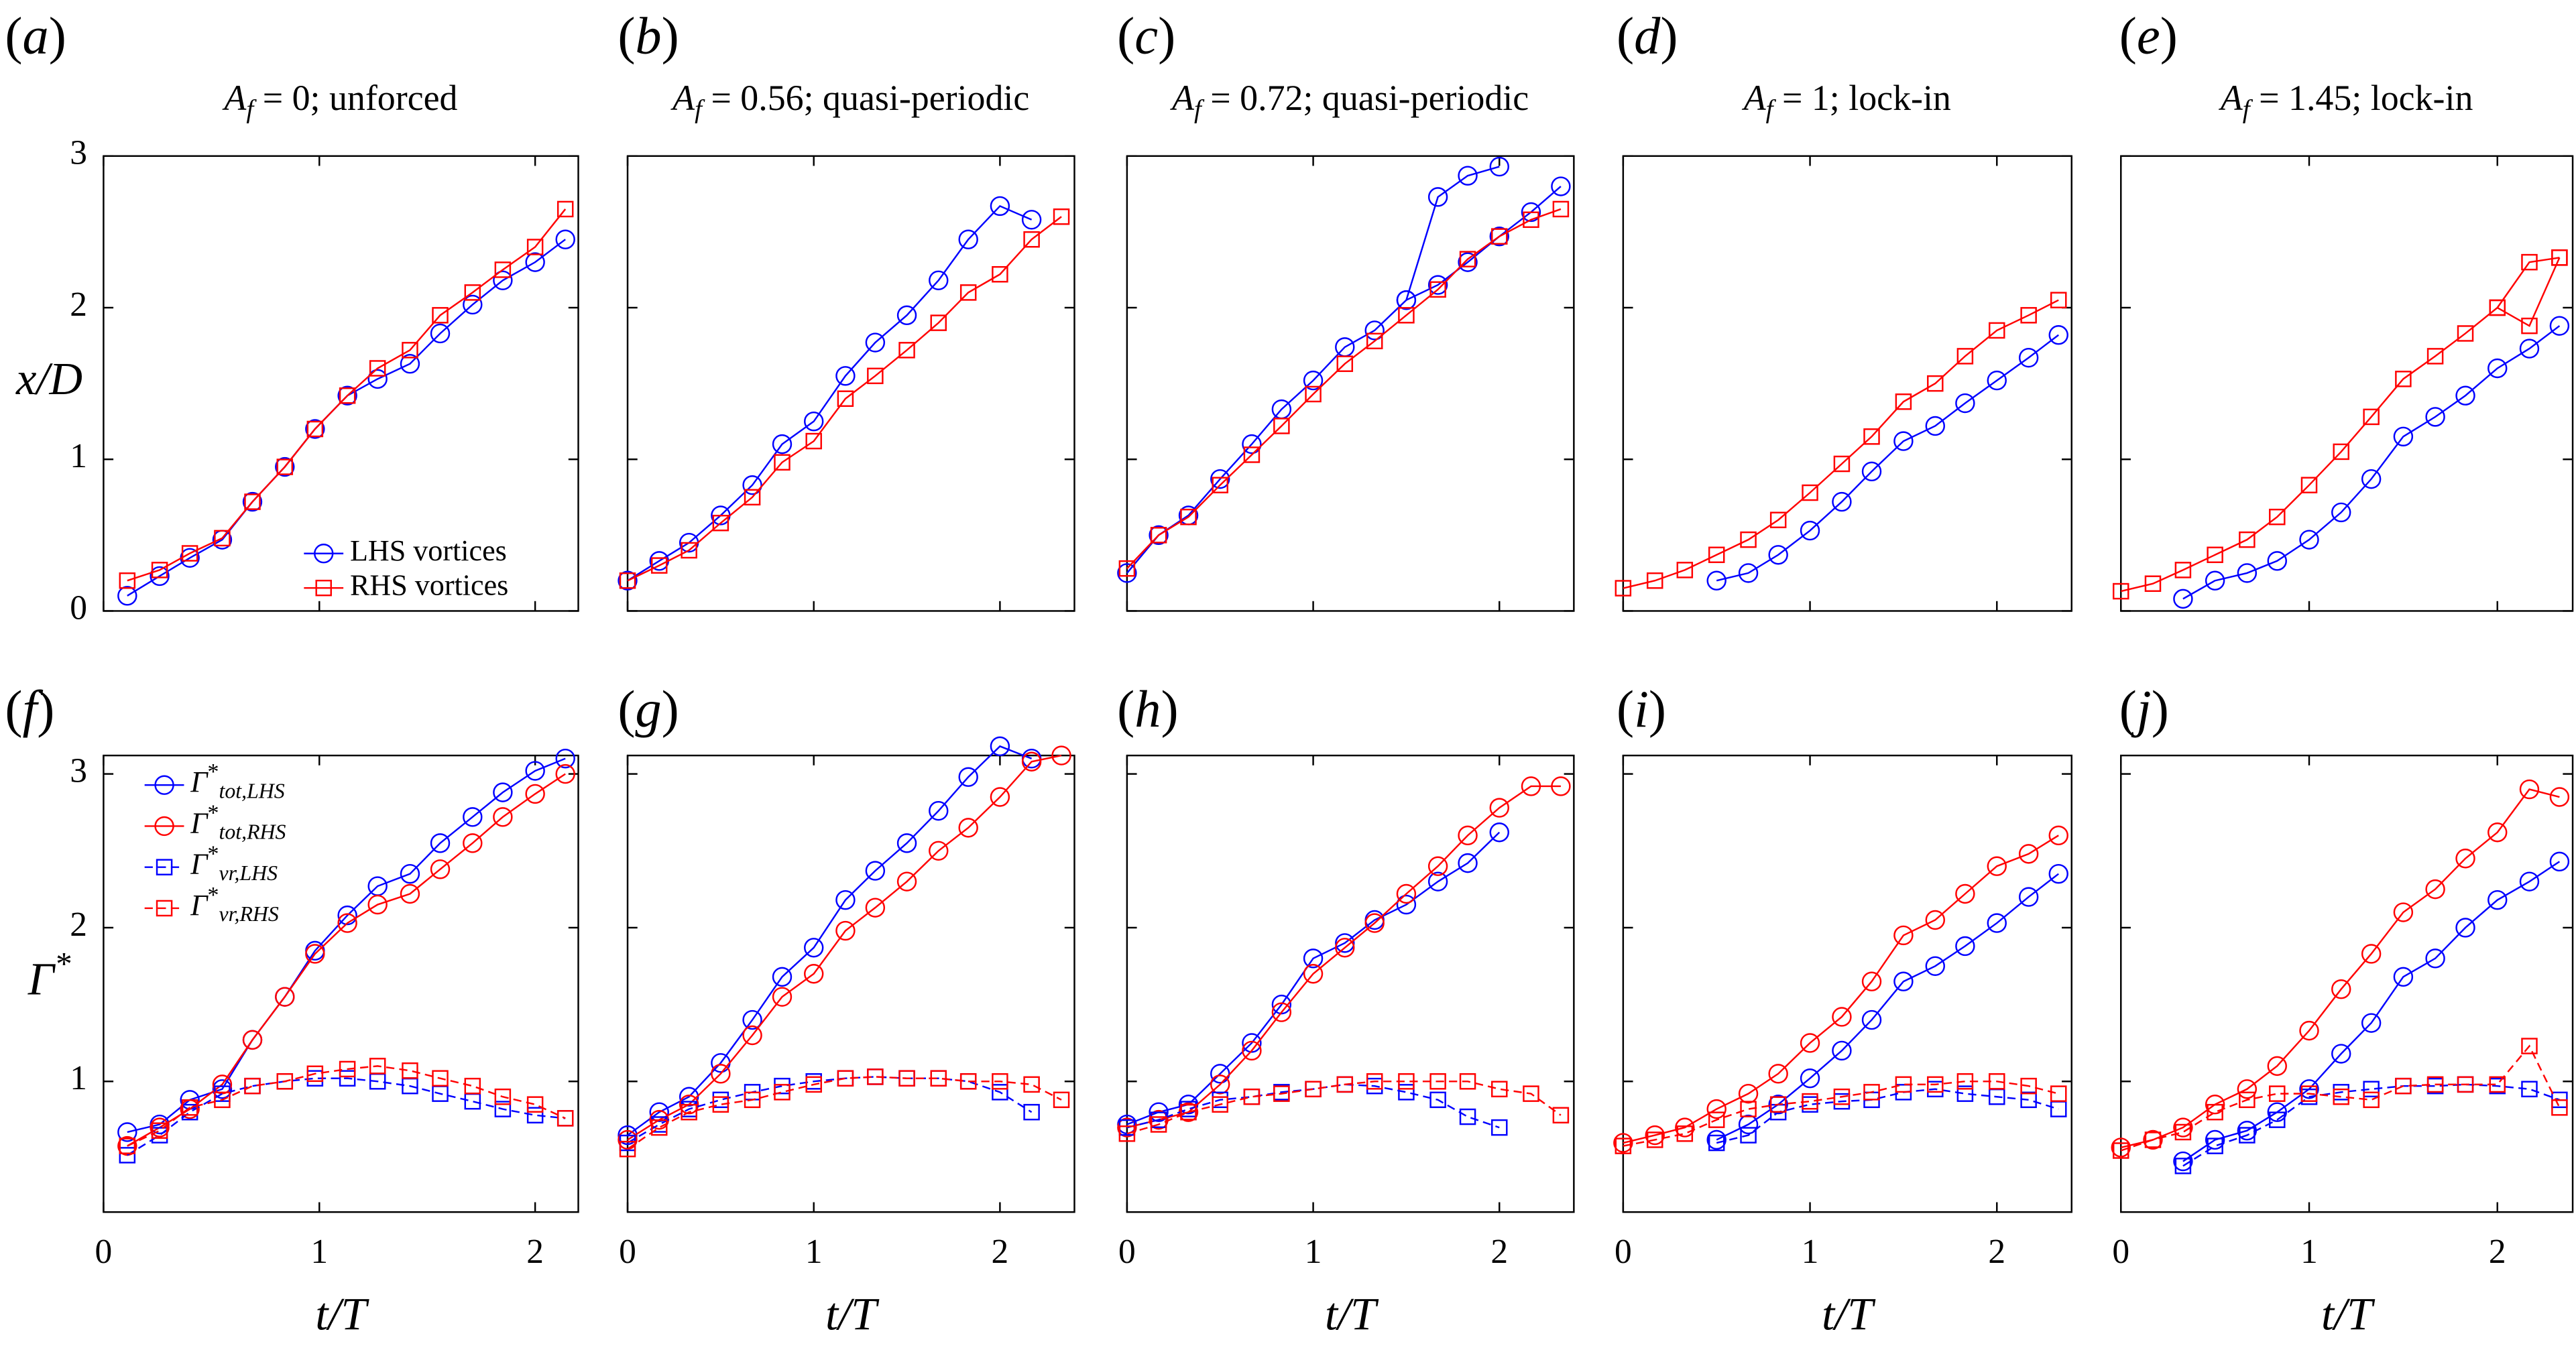  Describe the element at coordinates (35, 35) in the screenshot. I see `panel-label: (a)` at that location.